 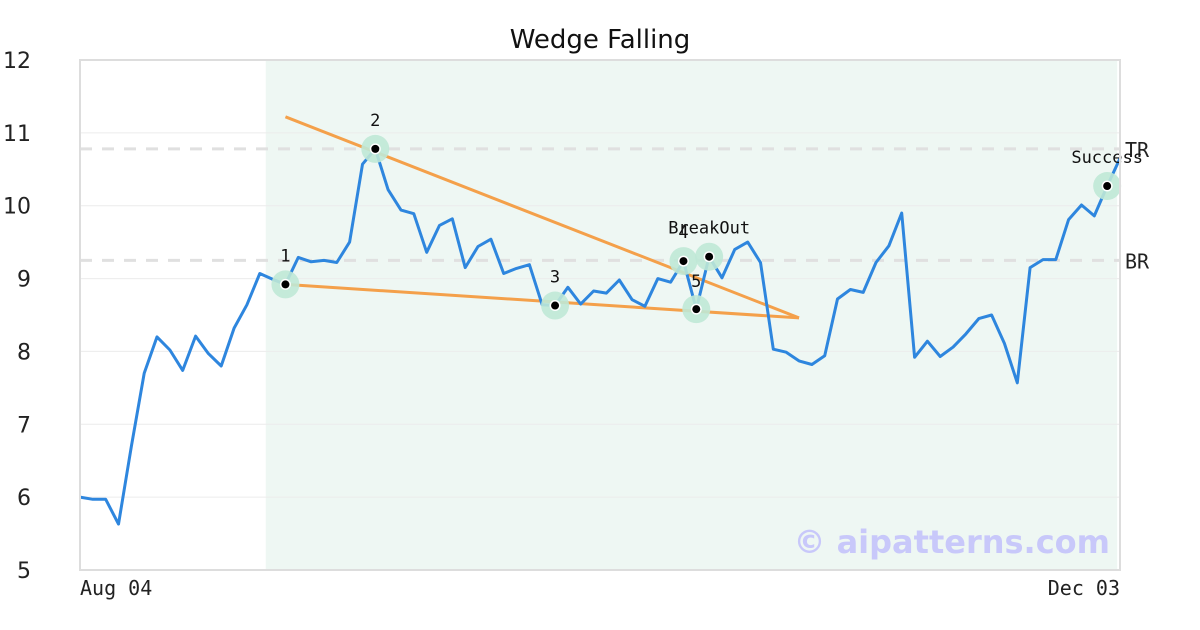 I want to click on y-tick-label: 6, so click(x=24, y=498).